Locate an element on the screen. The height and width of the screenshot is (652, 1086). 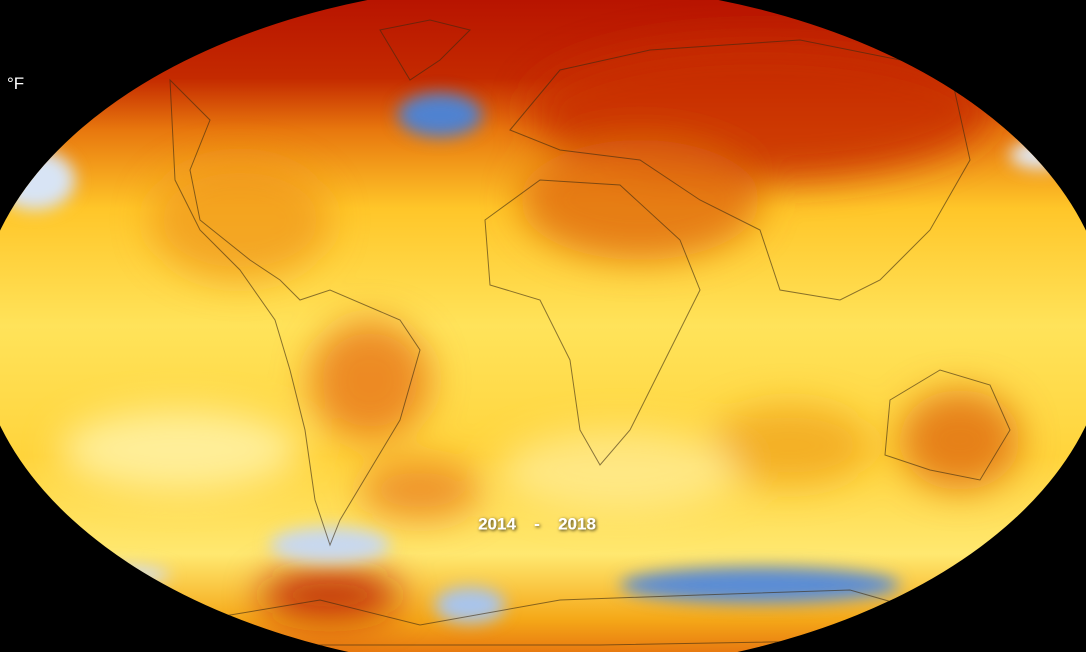
unit-label: °F is located at coordinates (15, 83).